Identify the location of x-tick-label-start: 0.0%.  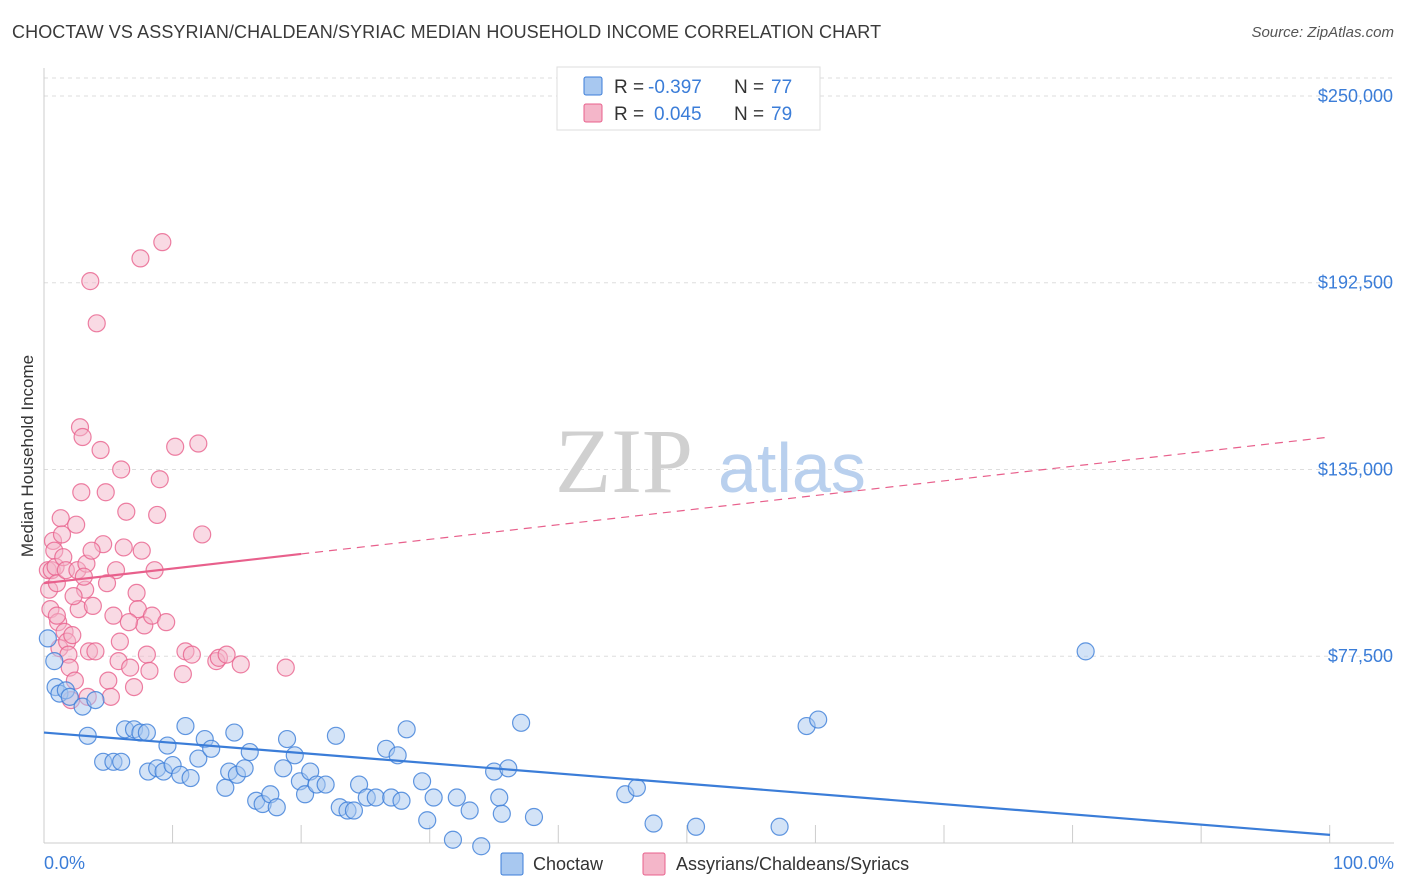
(64, 863).